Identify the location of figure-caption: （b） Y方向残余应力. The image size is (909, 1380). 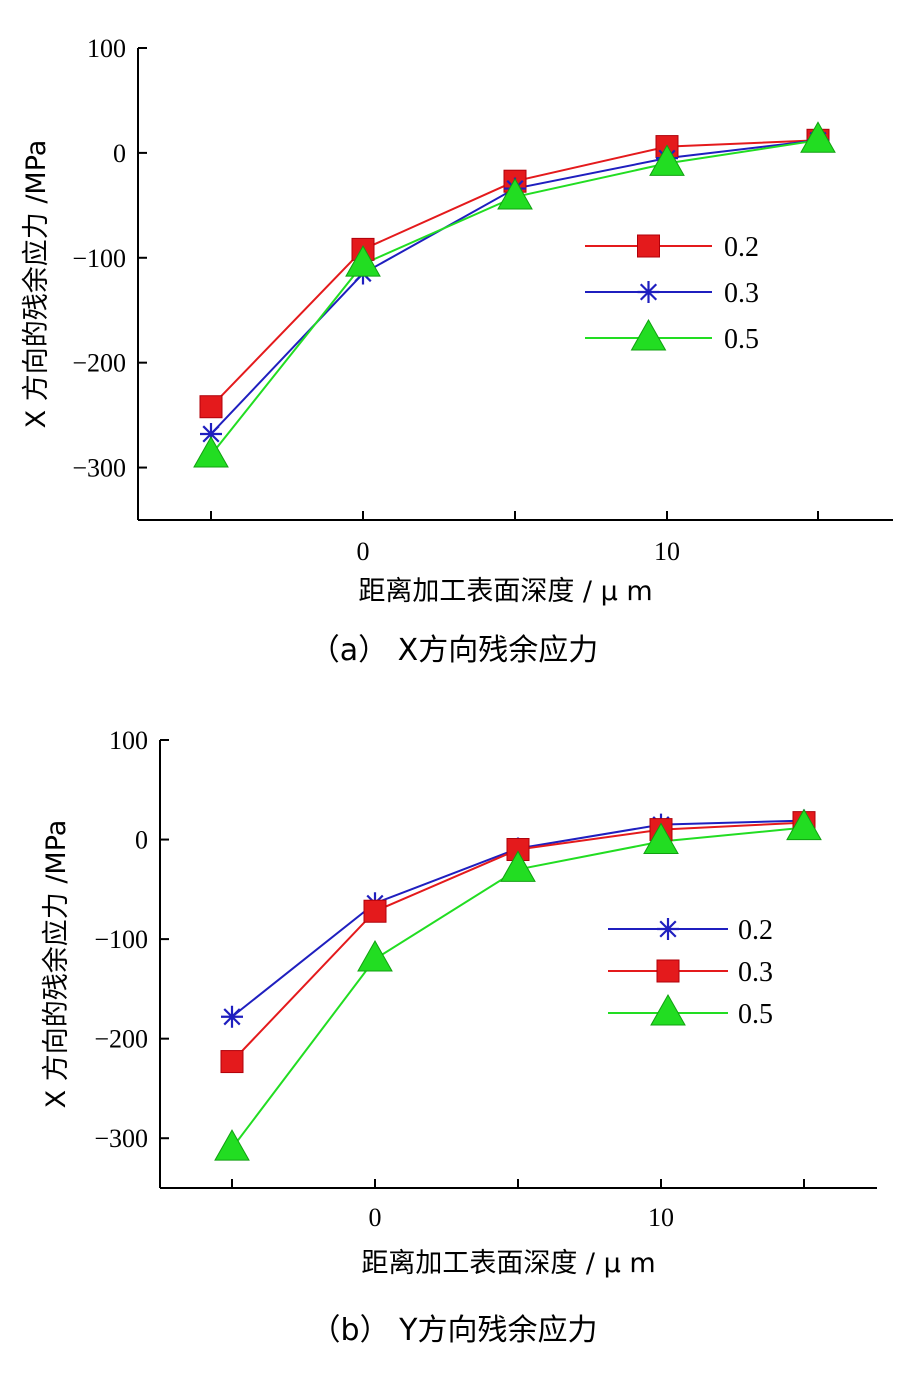
(454, 1330).